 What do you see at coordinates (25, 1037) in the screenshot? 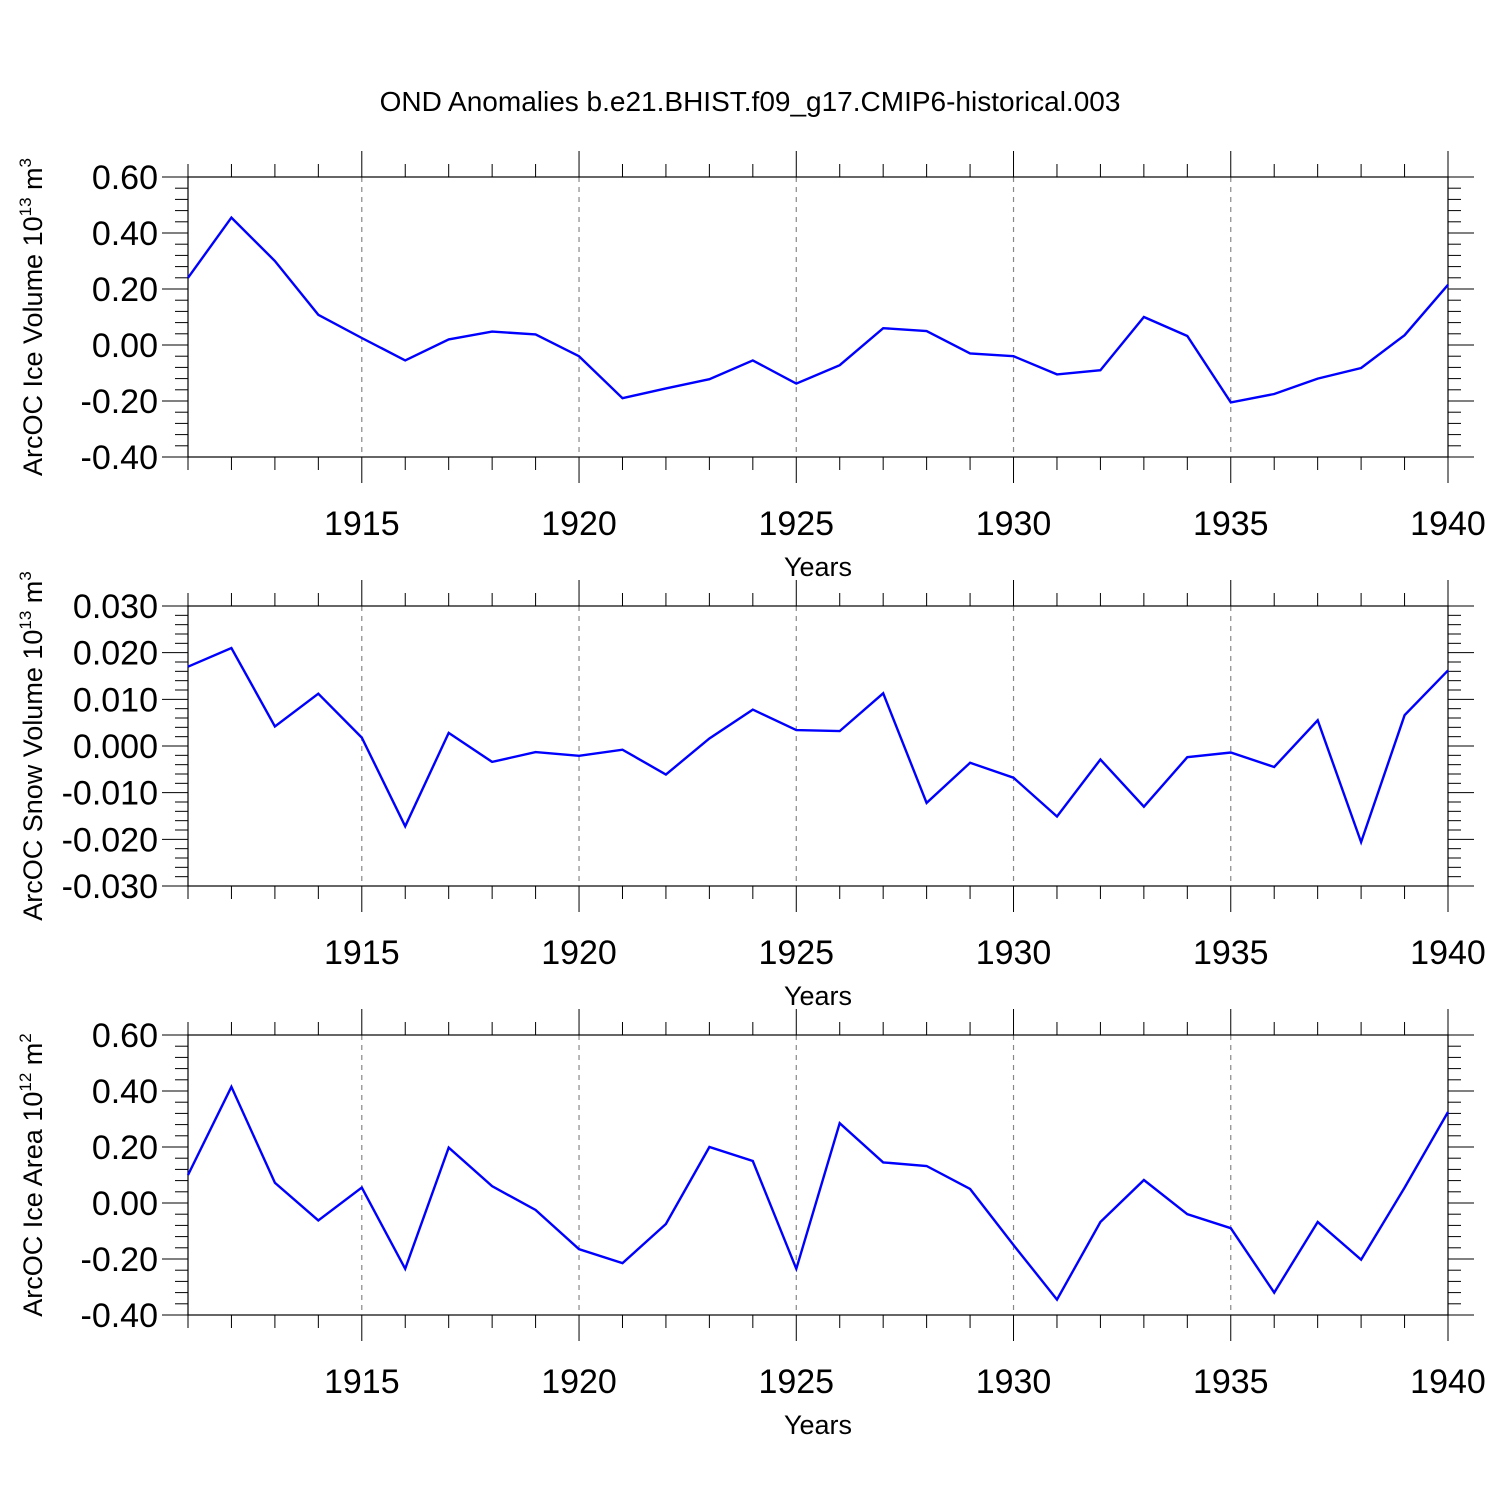
I see `y-axis-title-unit-exponent: 2` at bounding box center [25, 1037].